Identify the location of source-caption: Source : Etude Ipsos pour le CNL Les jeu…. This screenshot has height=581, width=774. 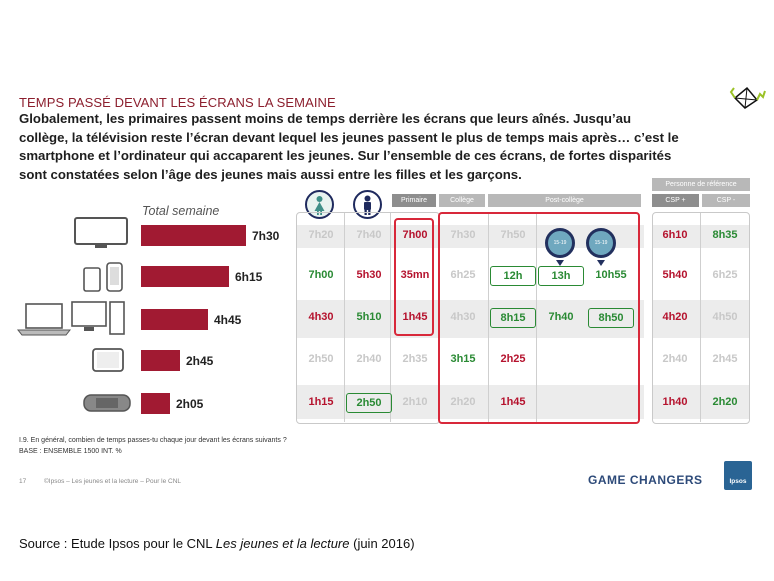
(217, 543).